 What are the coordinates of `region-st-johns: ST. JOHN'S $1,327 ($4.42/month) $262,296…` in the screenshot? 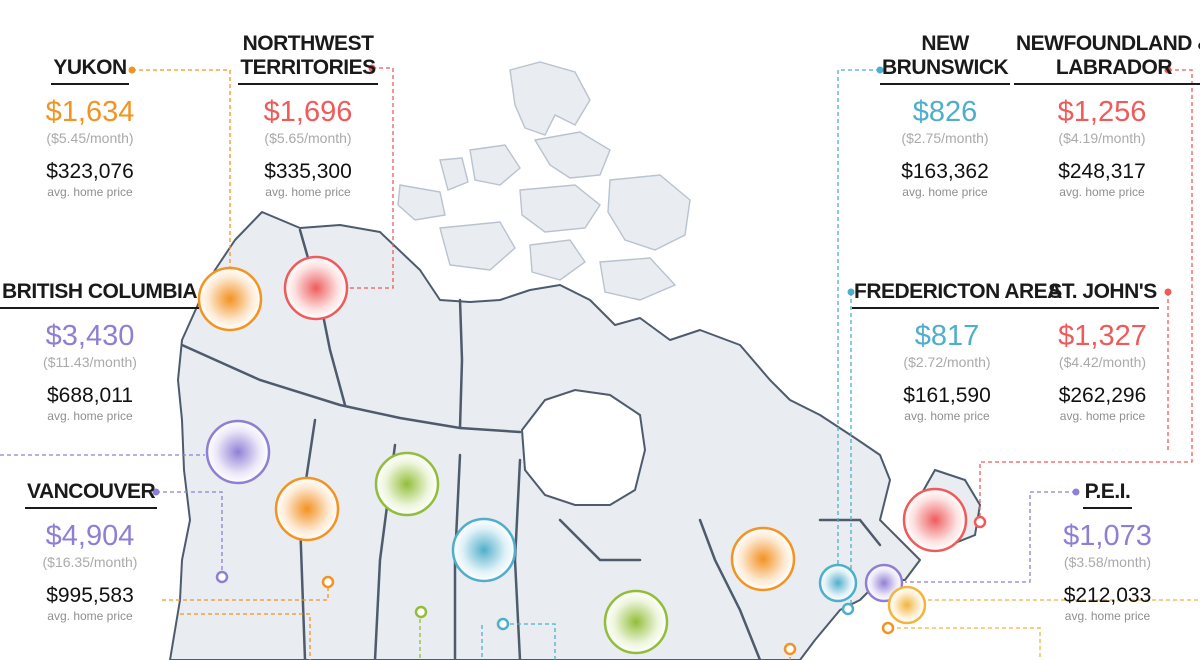 It's located at (1102, 352).